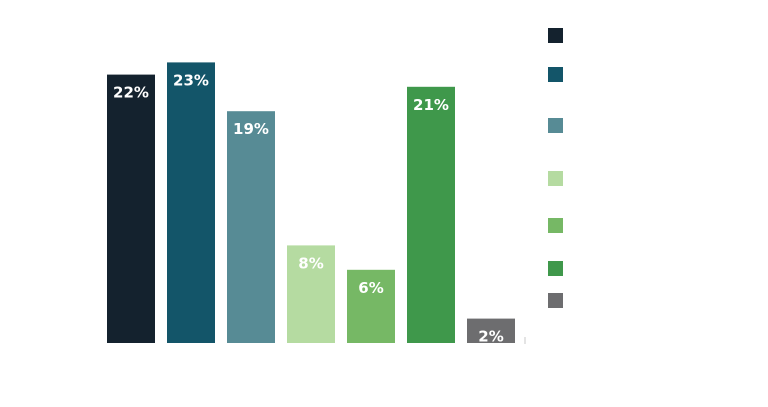 The image size is (768, 407). I want to click on legend, so click(555, 168).